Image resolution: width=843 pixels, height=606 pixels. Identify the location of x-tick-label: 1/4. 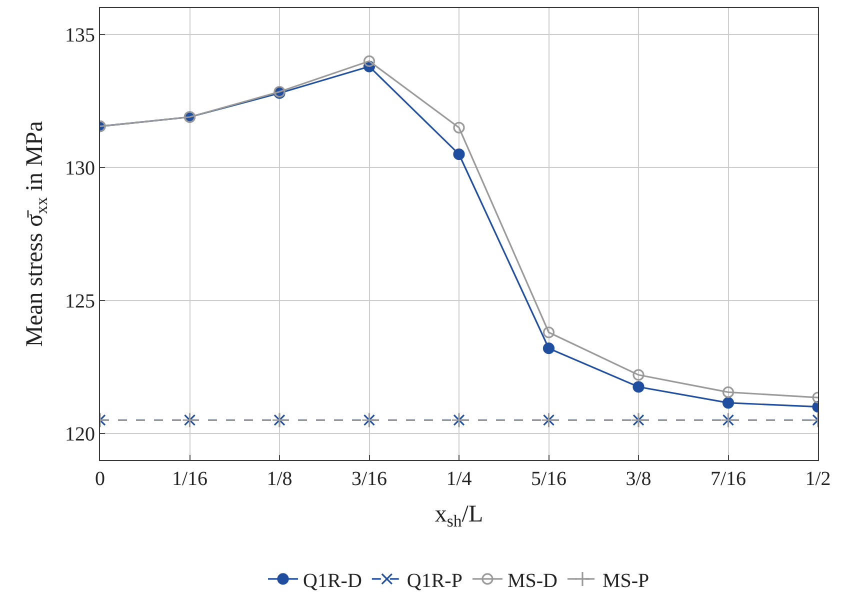
(459, 479).